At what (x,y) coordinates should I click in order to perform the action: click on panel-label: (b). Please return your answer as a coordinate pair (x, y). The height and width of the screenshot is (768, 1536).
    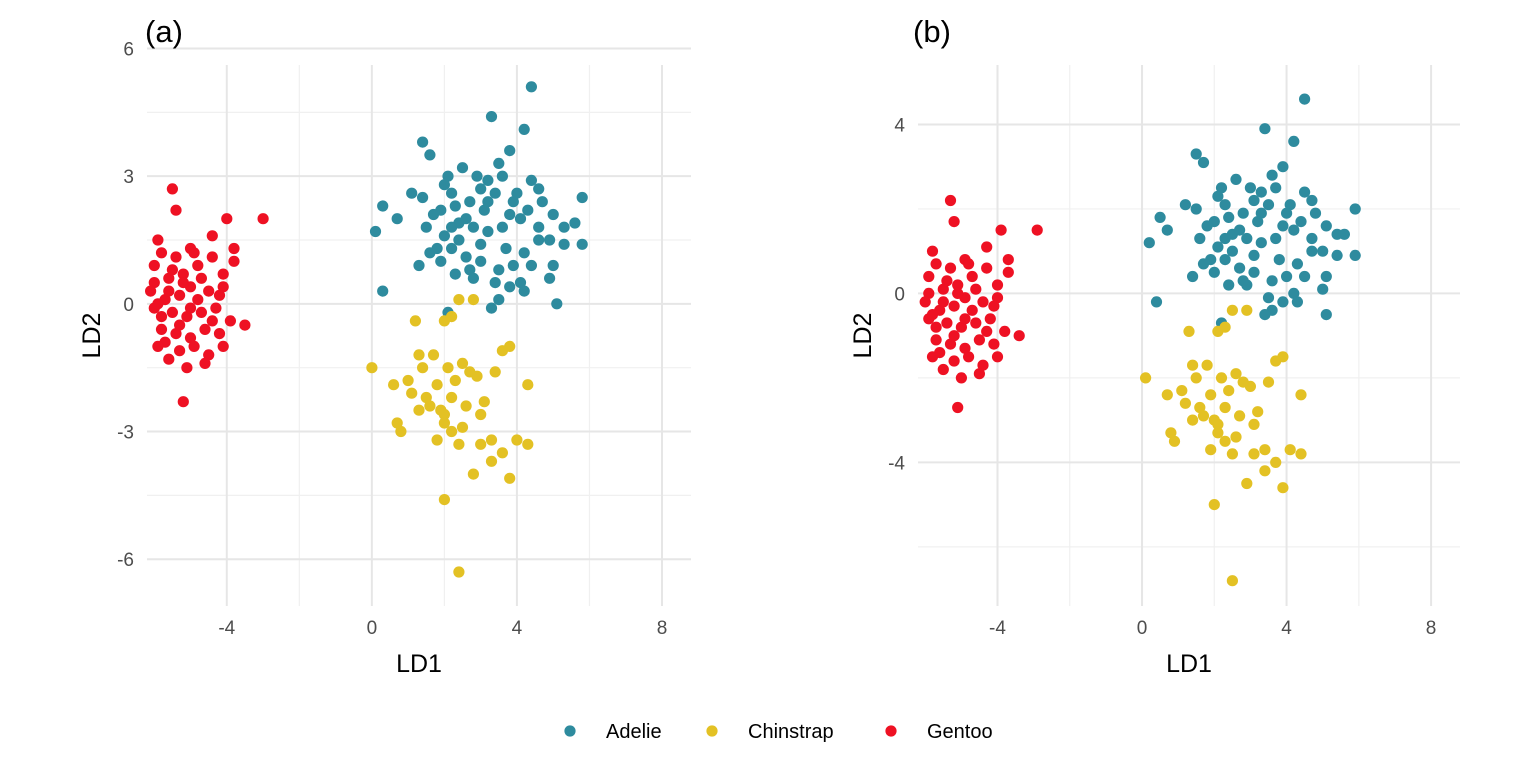
    Looking at the image, I should click on (932, 31).